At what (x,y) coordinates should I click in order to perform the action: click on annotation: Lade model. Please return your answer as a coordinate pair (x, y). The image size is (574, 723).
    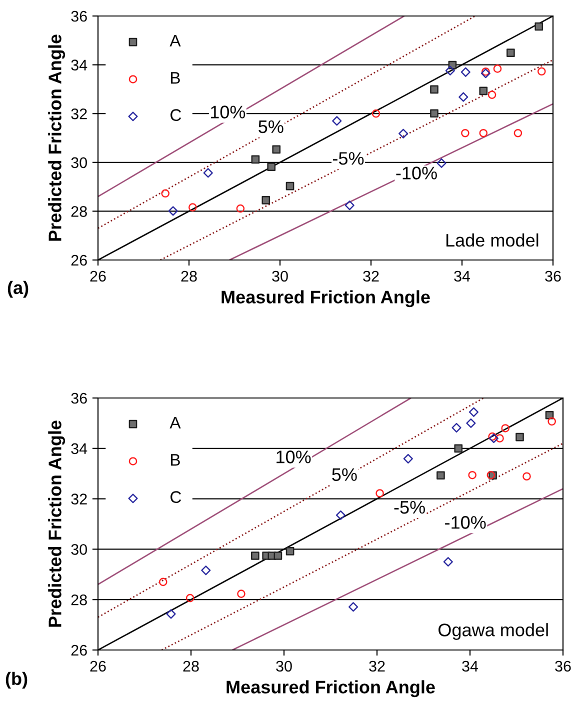
    Looking at the image, I should click on (492, 240).